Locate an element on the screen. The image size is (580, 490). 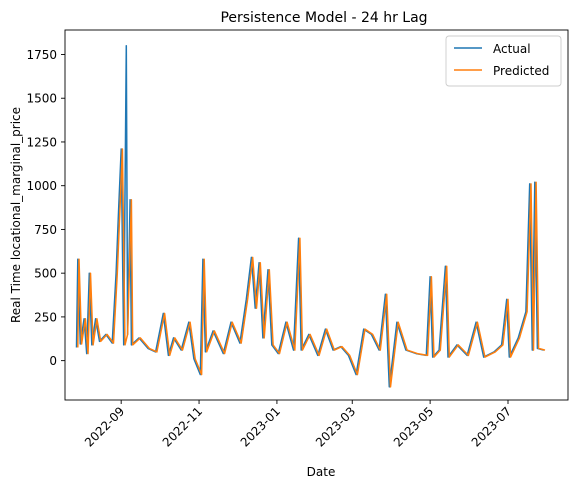
legend-label-predicted: Predicted is located at coordinates (521, 71).